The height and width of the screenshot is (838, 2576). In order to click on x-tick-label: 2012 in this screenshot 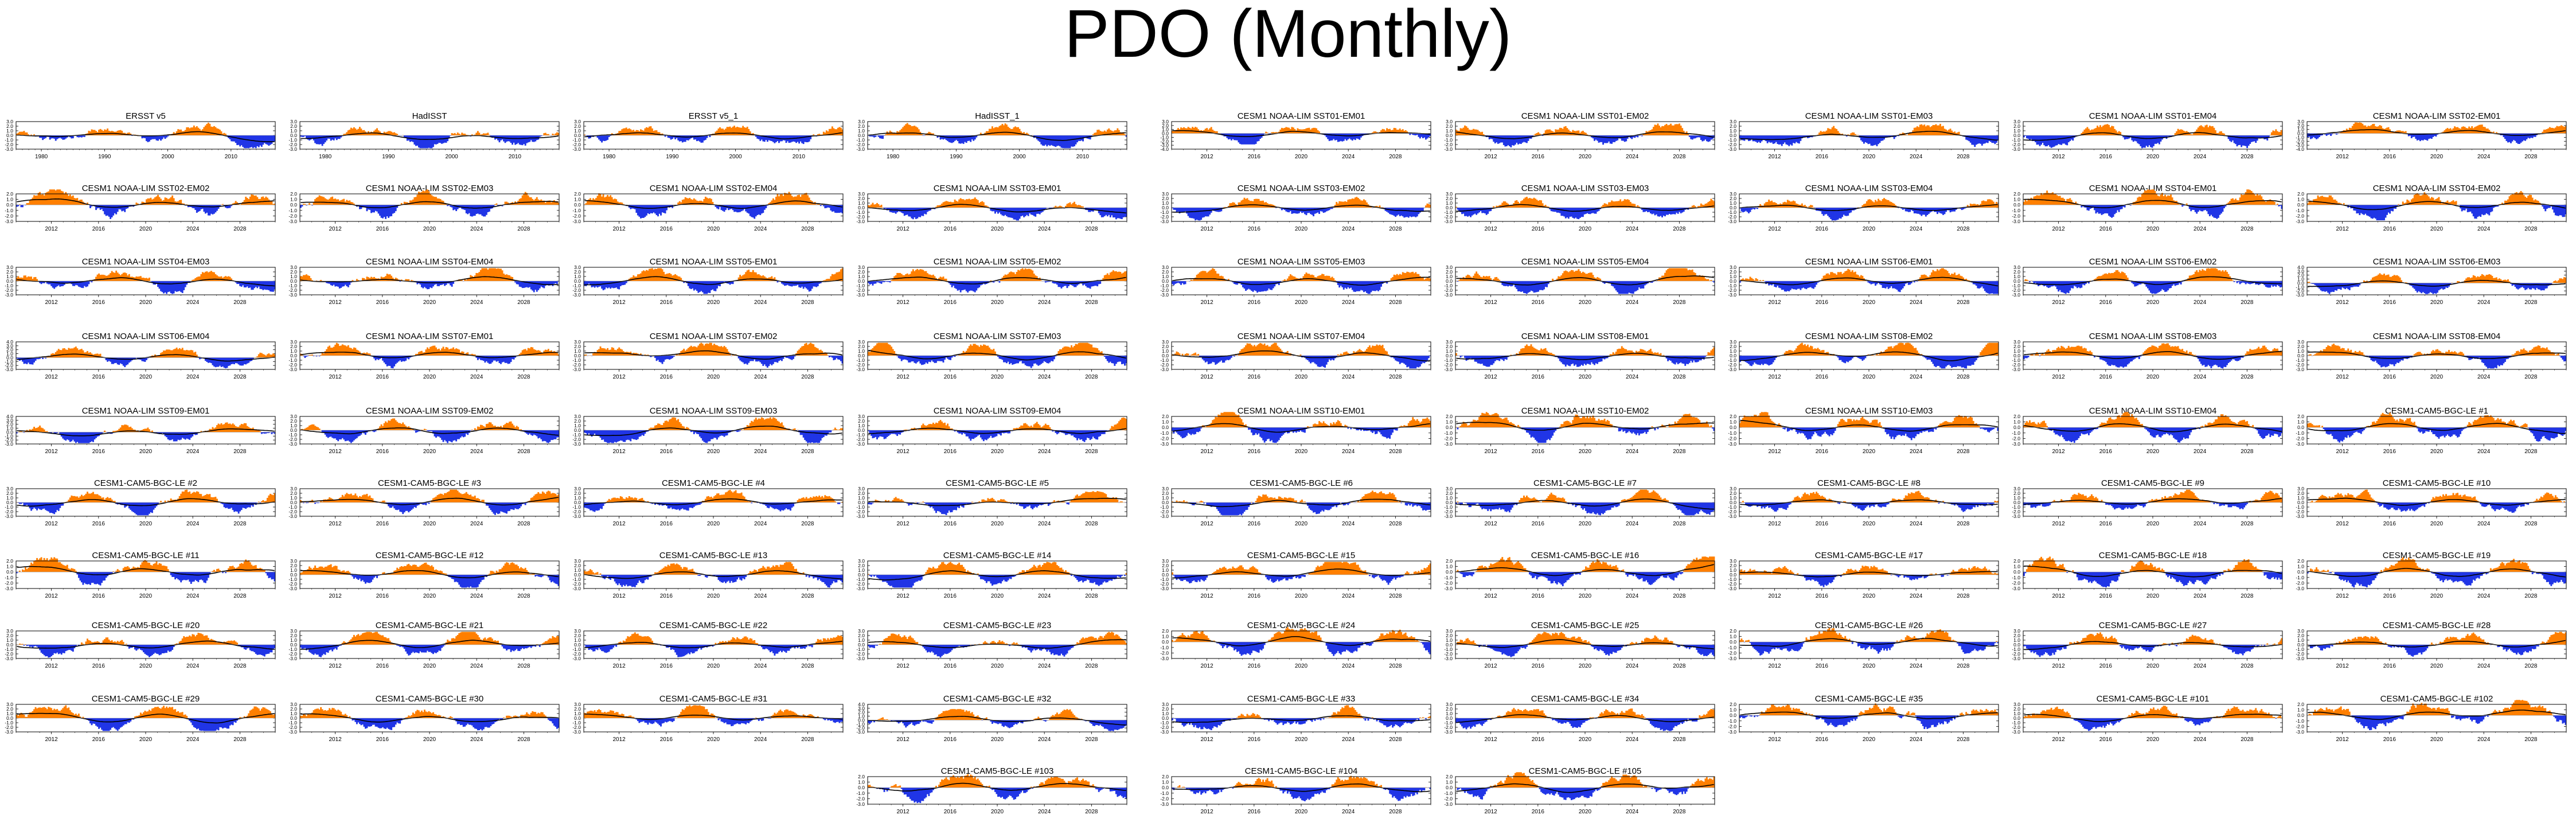, I will do `click(2059, 229)`.